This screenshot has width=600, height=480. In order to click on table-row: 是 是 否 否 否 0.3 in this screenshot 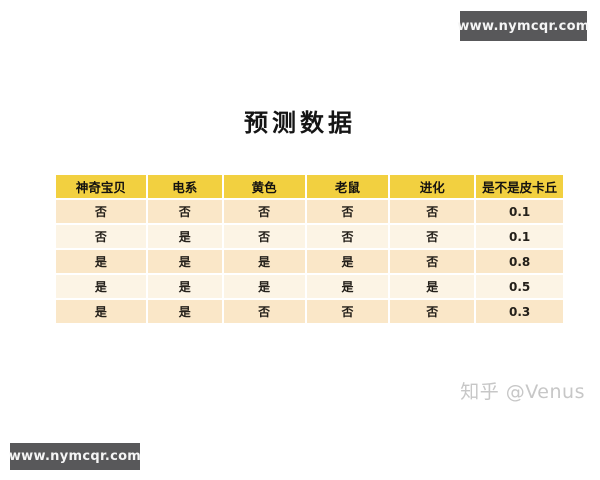, I will do `click(309, 311)`.